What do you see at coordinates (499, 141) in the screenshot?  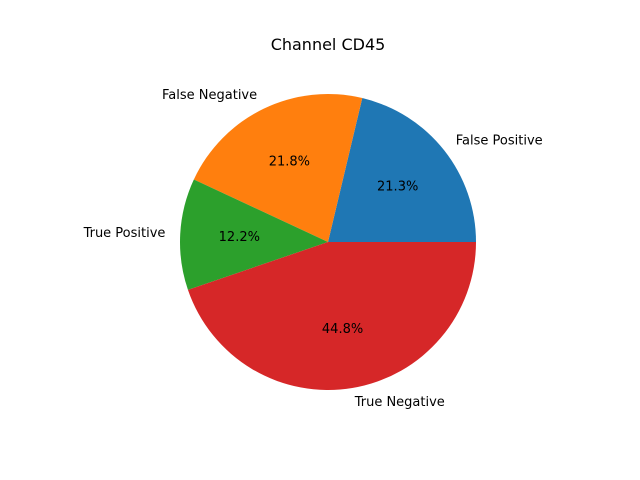 I see `slice-label: False Positive` at bounding box center [499, 141].